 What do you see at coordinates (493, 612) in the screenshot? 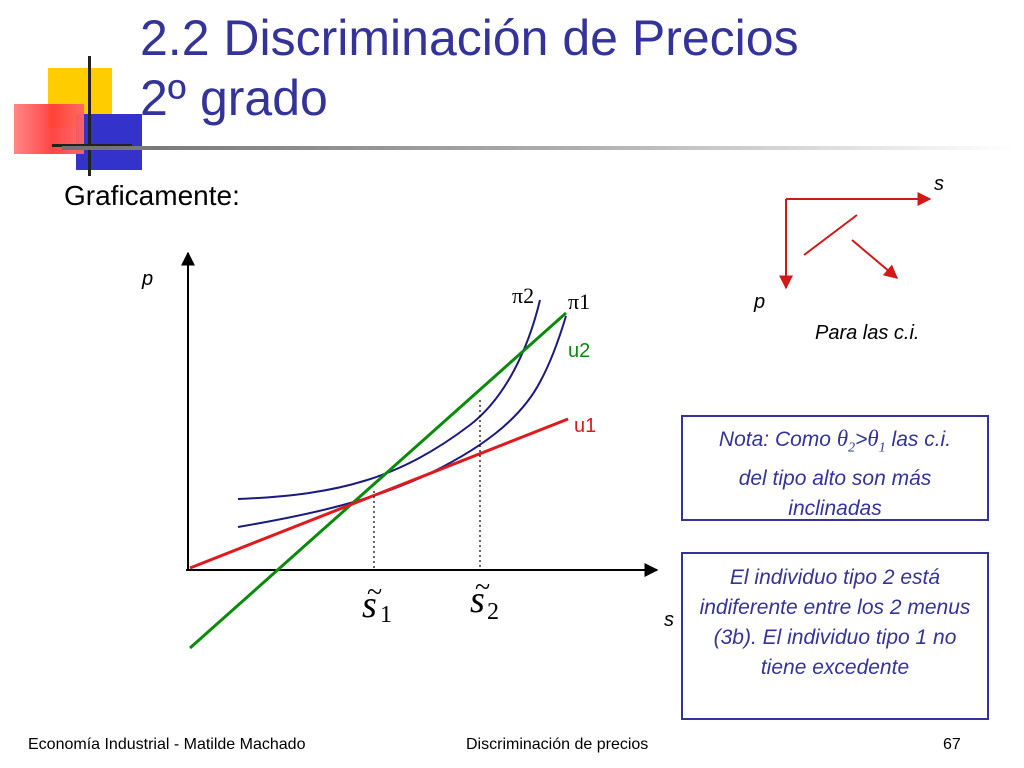
I see `tick-s2-sub: 2` at bounding box center [493, 612].